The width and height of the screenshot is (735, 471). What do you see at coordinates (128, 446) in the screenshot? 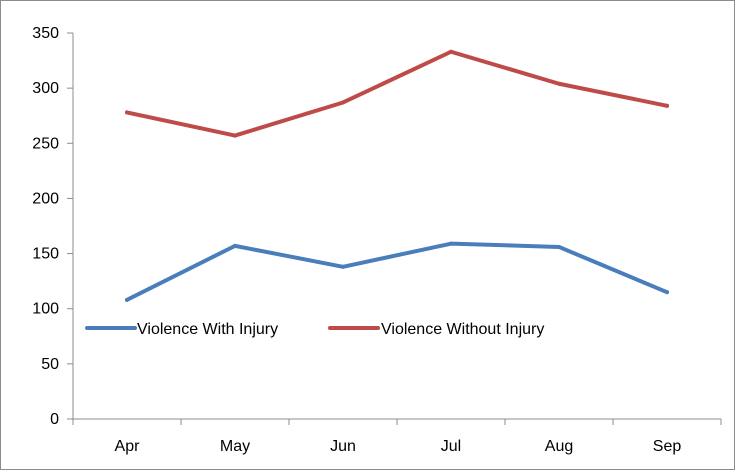
I see `x-tick-label: Apr` at bounding box center [128, 446].